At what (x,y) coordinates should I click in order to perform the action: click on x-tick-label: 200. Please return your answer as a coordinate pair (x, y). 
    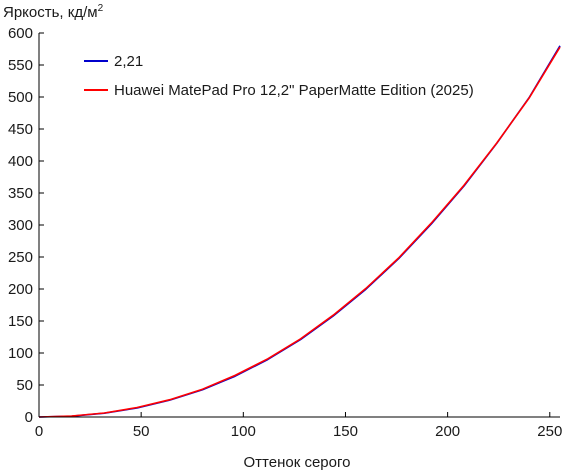
    Looking at the image, I should click on (447, 431).